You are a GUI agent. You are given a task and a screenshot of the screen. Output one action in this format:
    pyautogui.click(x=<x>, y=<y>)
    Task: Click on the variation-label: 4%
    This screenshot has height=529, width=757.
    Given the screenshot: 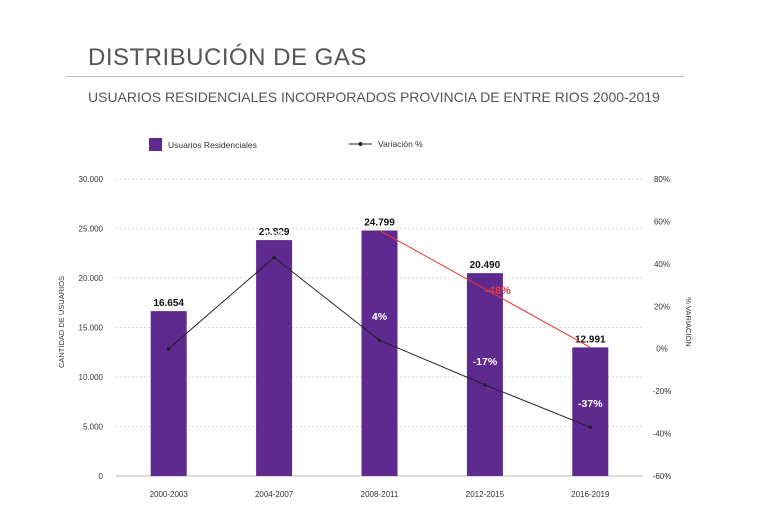 What is the action you would take?
    pyautogui.click(x=380, y=317)
    